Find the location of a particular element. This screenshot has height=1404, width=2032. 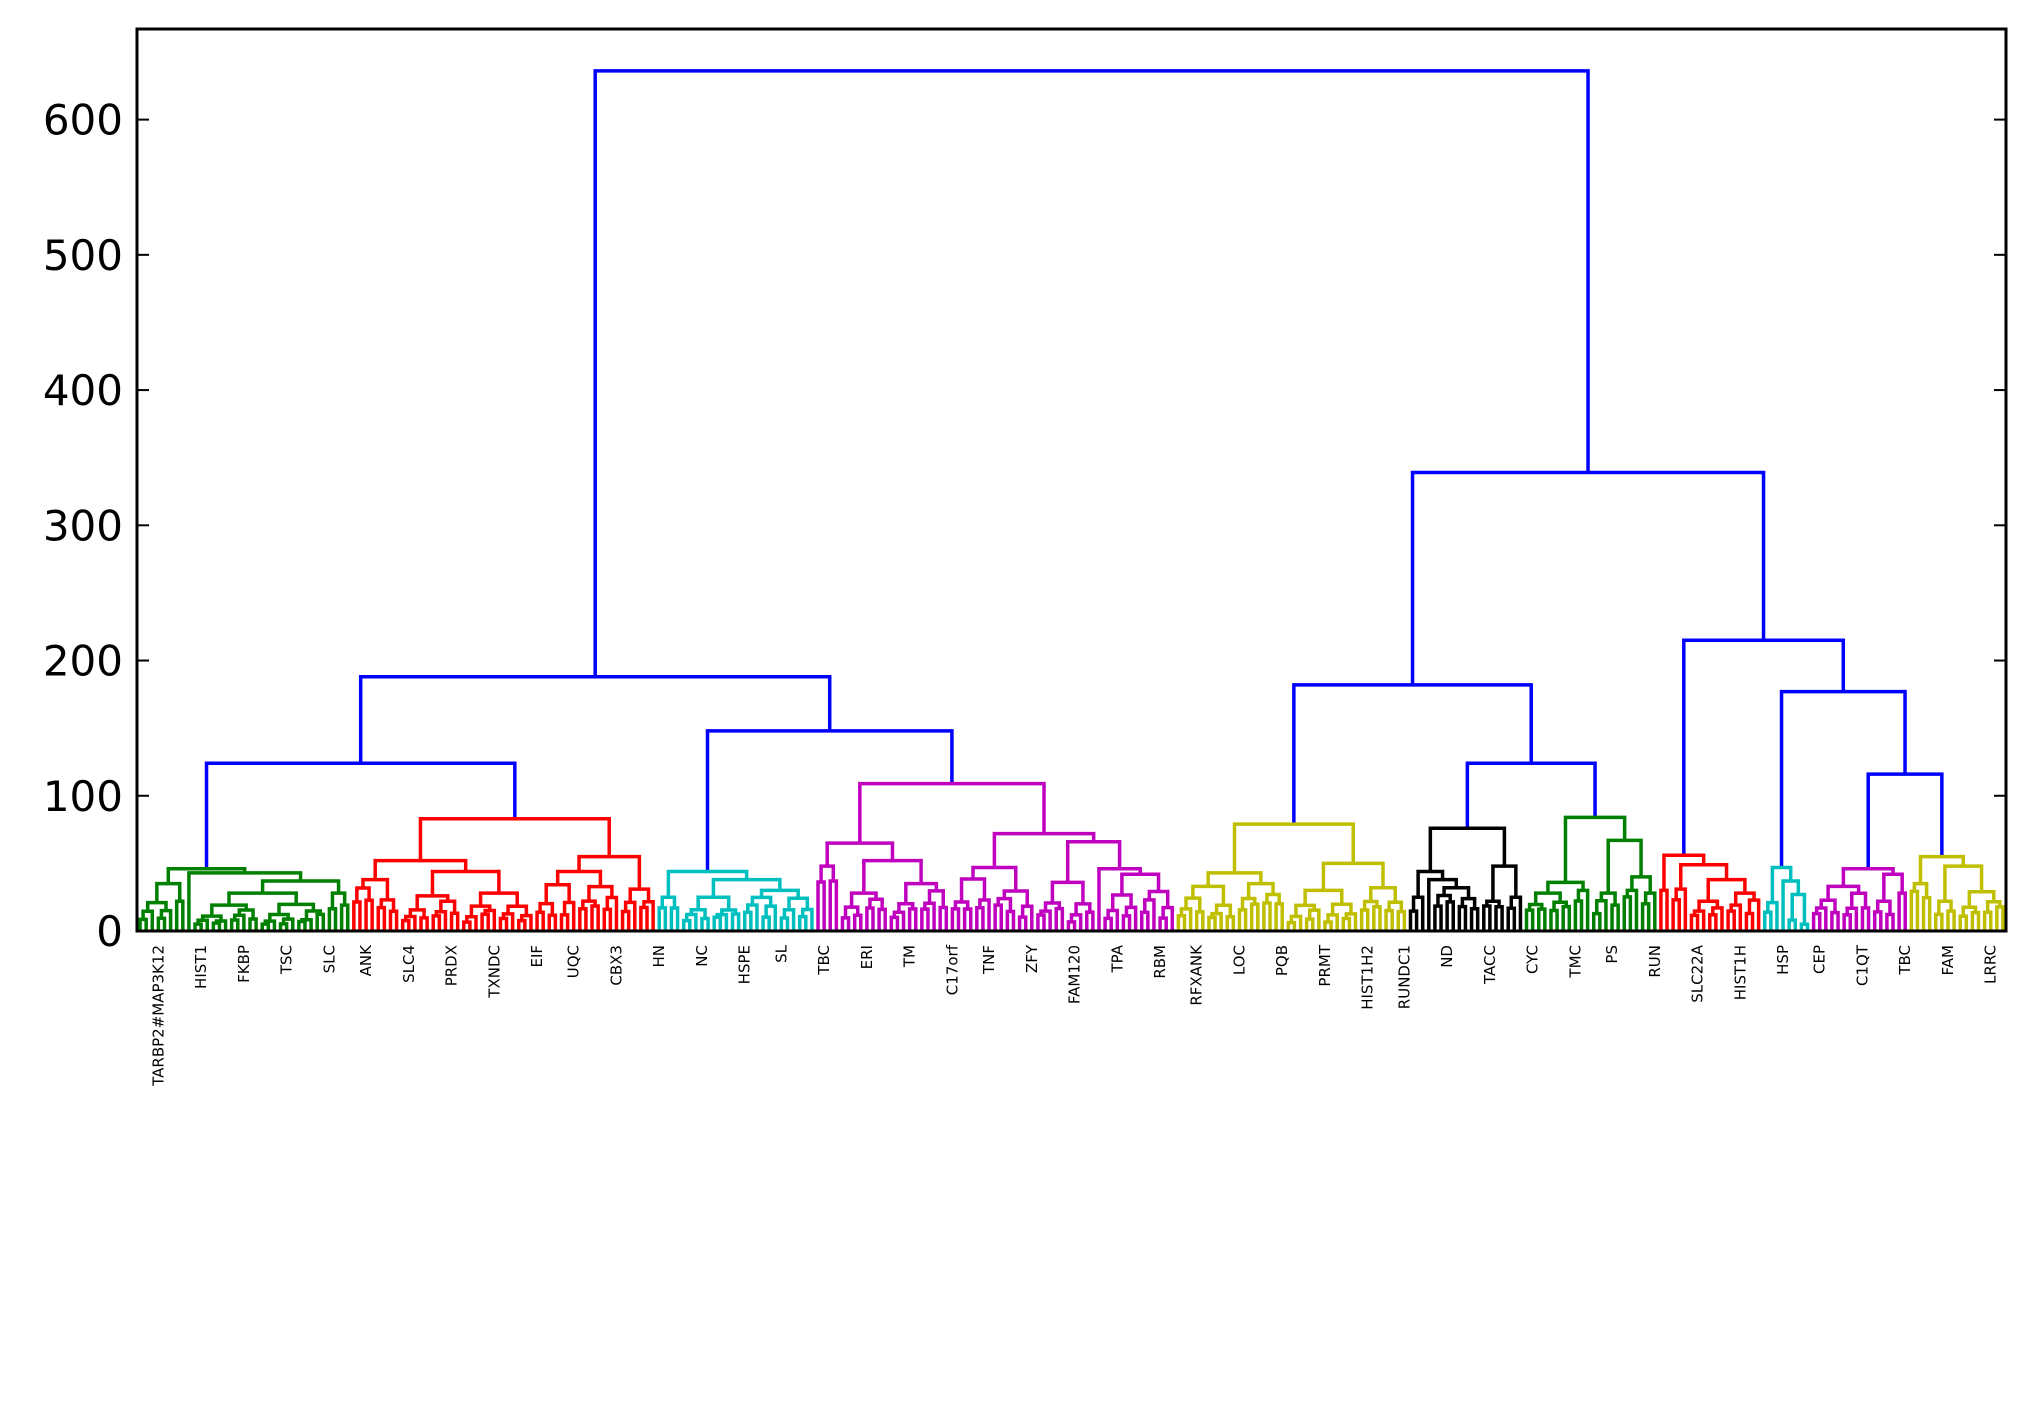

y-tick-label: 400 is located at coordinates (83, 390).